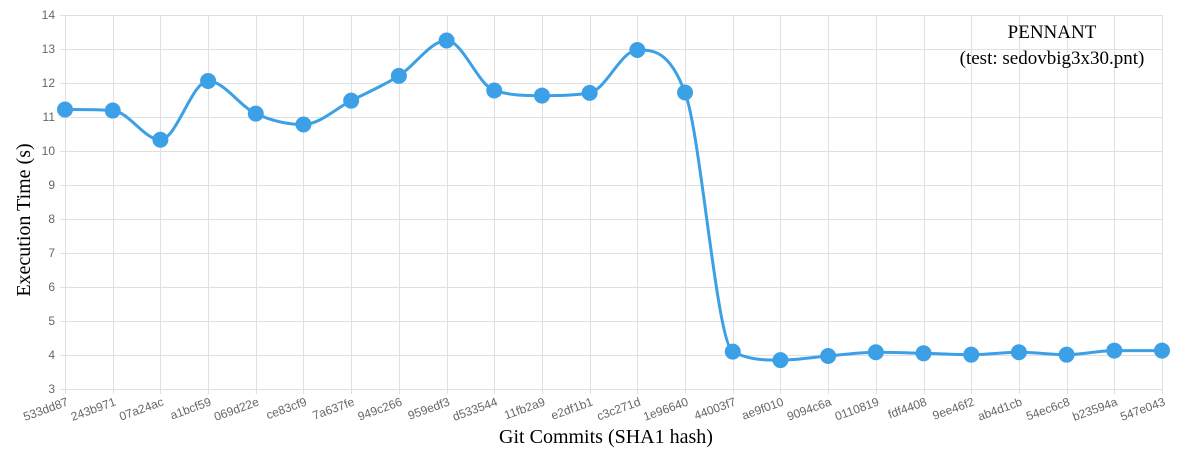 The image size is (1178, 452). What do you see at coordinates (809, 409) in the screenshot?
I see `x-tick-label: 9094c6a` at bounding box center [809, 409].